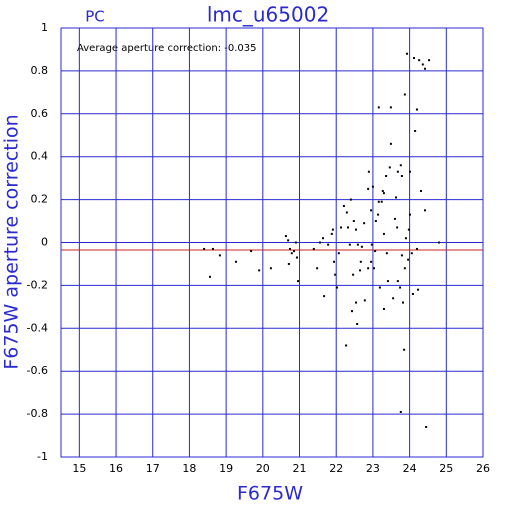 This screenshot has width=512, height=512. Describe the element at coordinates (116, 468) in the screenshot. I see `x-tick-label: 16` at that location.